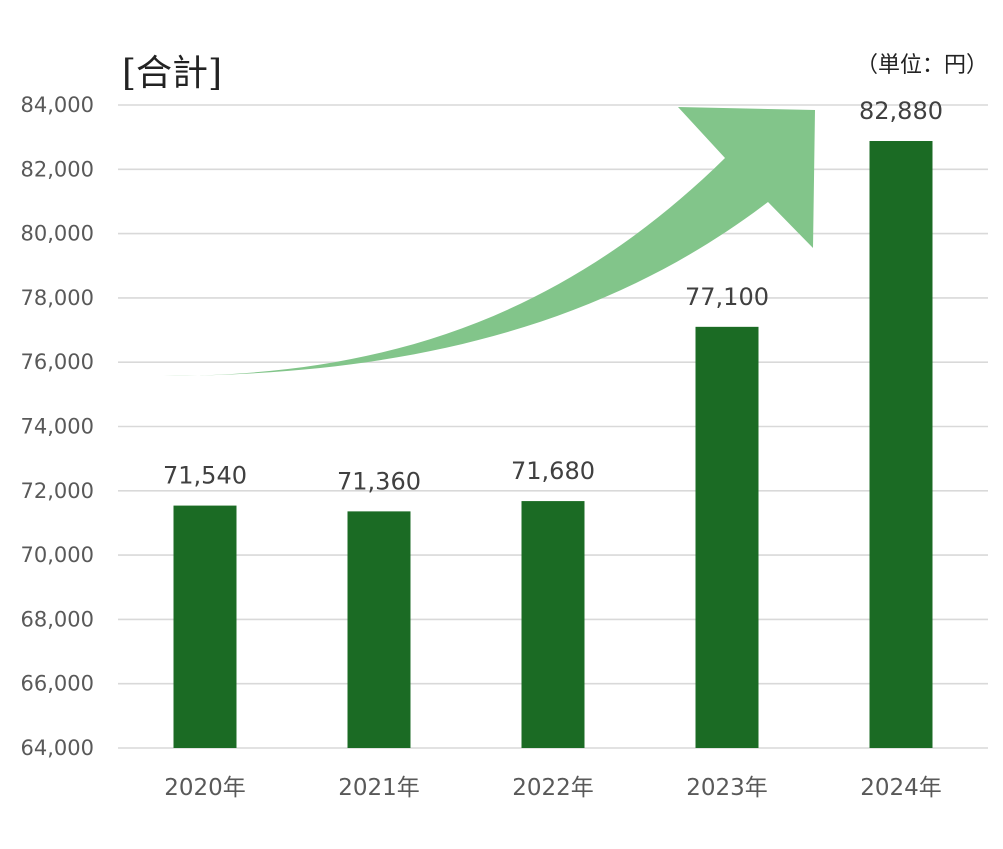  Describe the element at coordinates (172, 73) in the screenshot. I see `chart-title: [合計]` at that location.